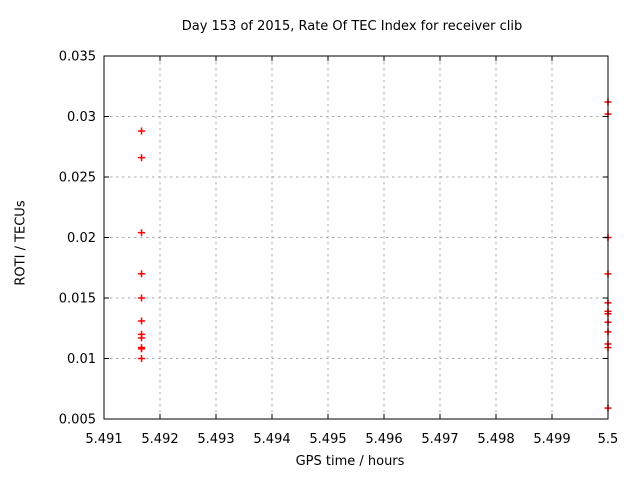 This screenshot has height=480, width=640. I want to click on x-tick-label: 5.499, so click(551, 439).